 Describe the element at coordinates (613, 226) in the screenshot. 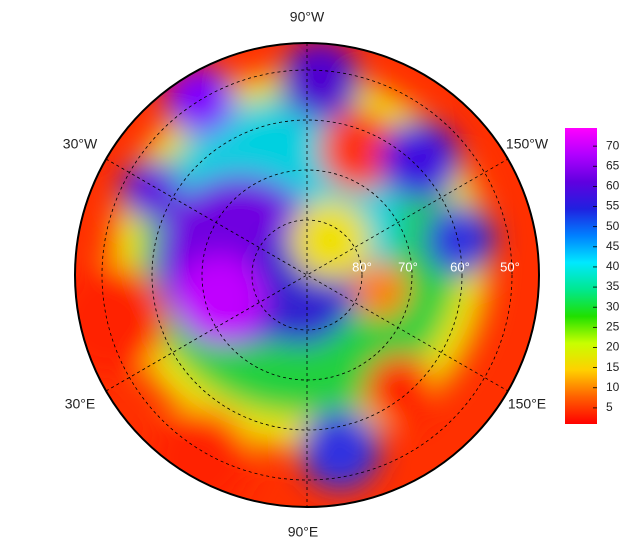

I see `colorbar-tick-label: 50` at that location.